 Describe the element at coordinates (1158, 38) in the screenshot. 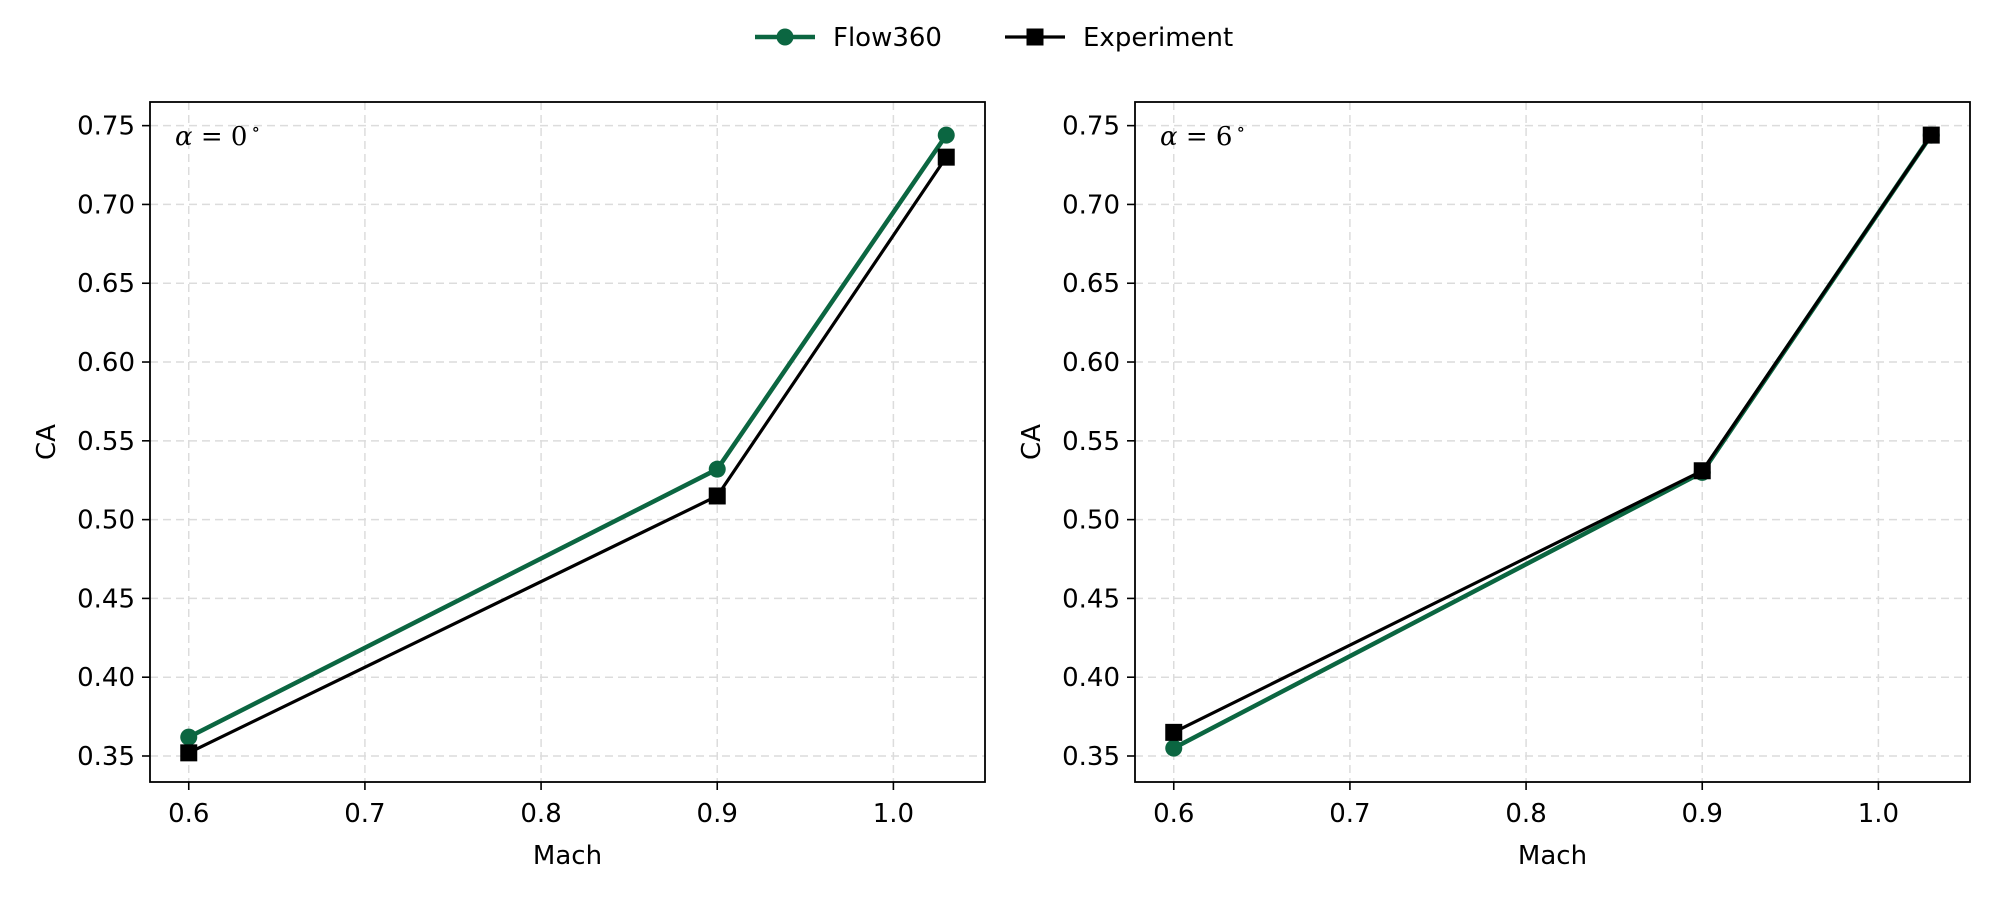

I see `legend-label: Experiment` at that location.